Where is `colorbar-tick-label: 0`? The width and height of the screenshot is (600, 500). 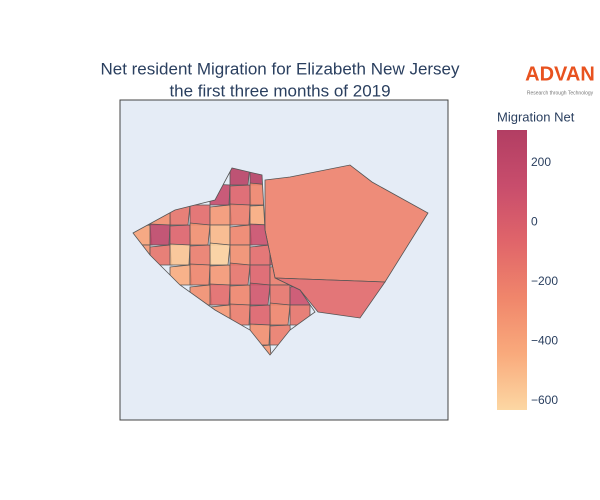 colorbar-tick-label: 0 is located at coordinates (534, 222).